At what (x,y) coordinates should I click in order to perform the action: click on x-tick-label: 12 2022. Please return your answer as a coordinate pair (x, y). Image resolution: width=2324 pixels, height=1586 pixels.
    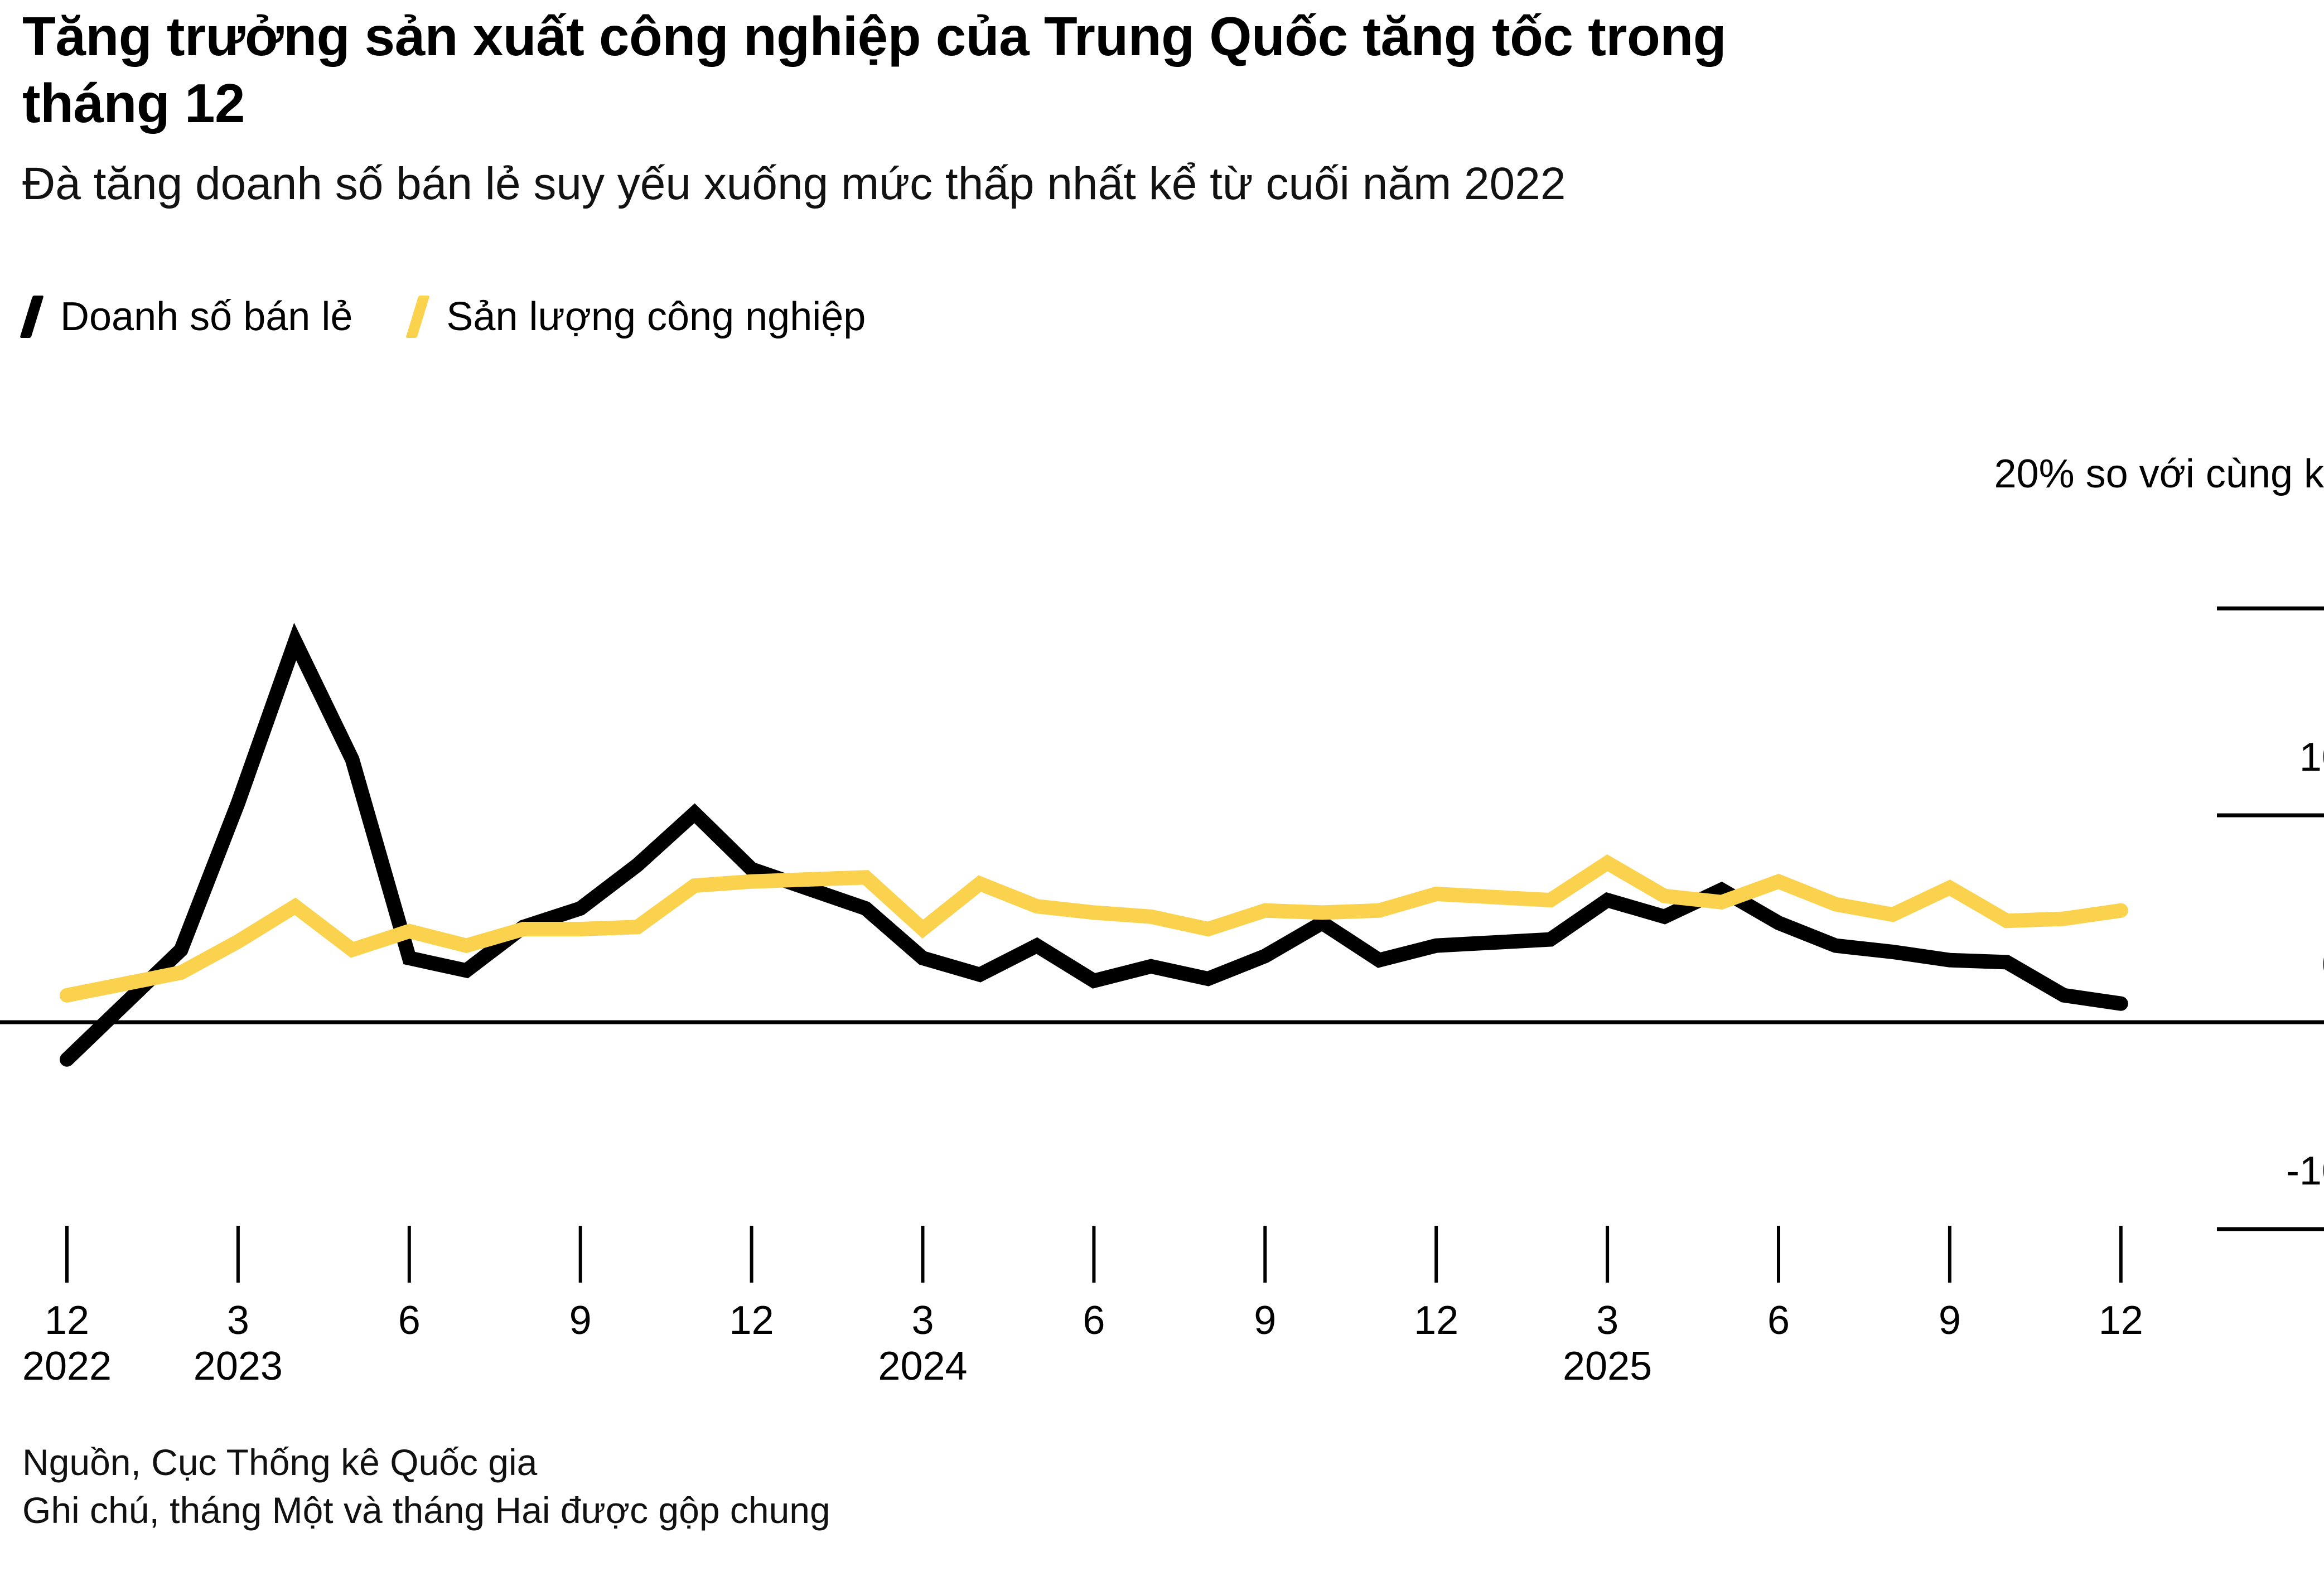
    Looking at the image, I should click on (67, 1343).